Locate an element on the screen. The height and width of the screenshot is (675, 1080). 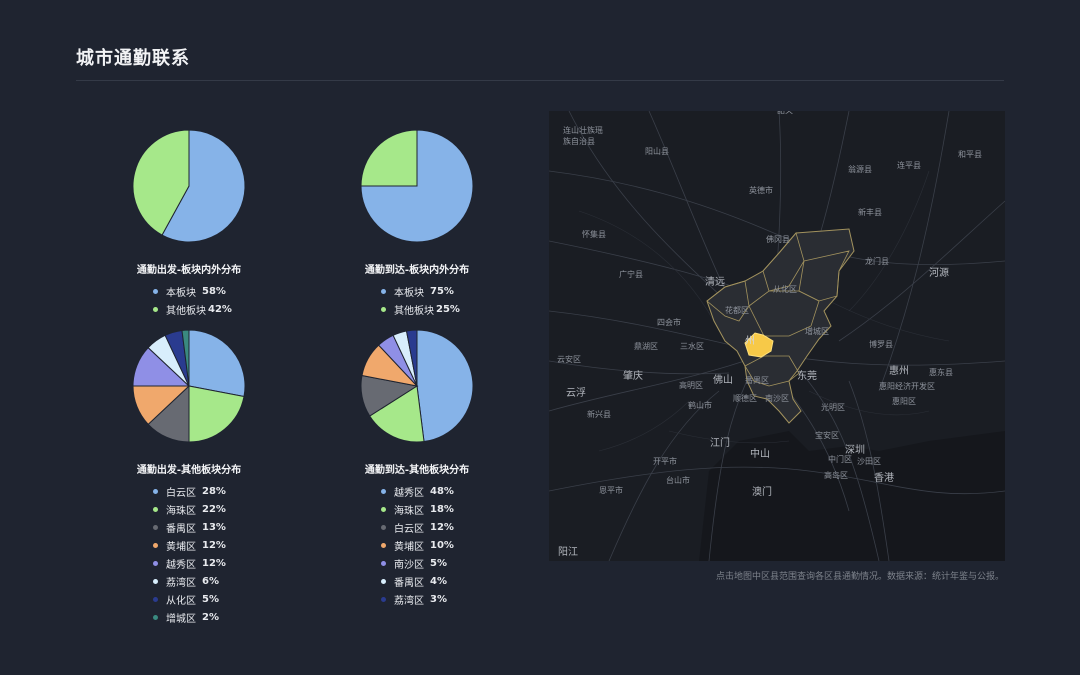
legend-item: 增城区 2% is located at coordinates (231, 617).